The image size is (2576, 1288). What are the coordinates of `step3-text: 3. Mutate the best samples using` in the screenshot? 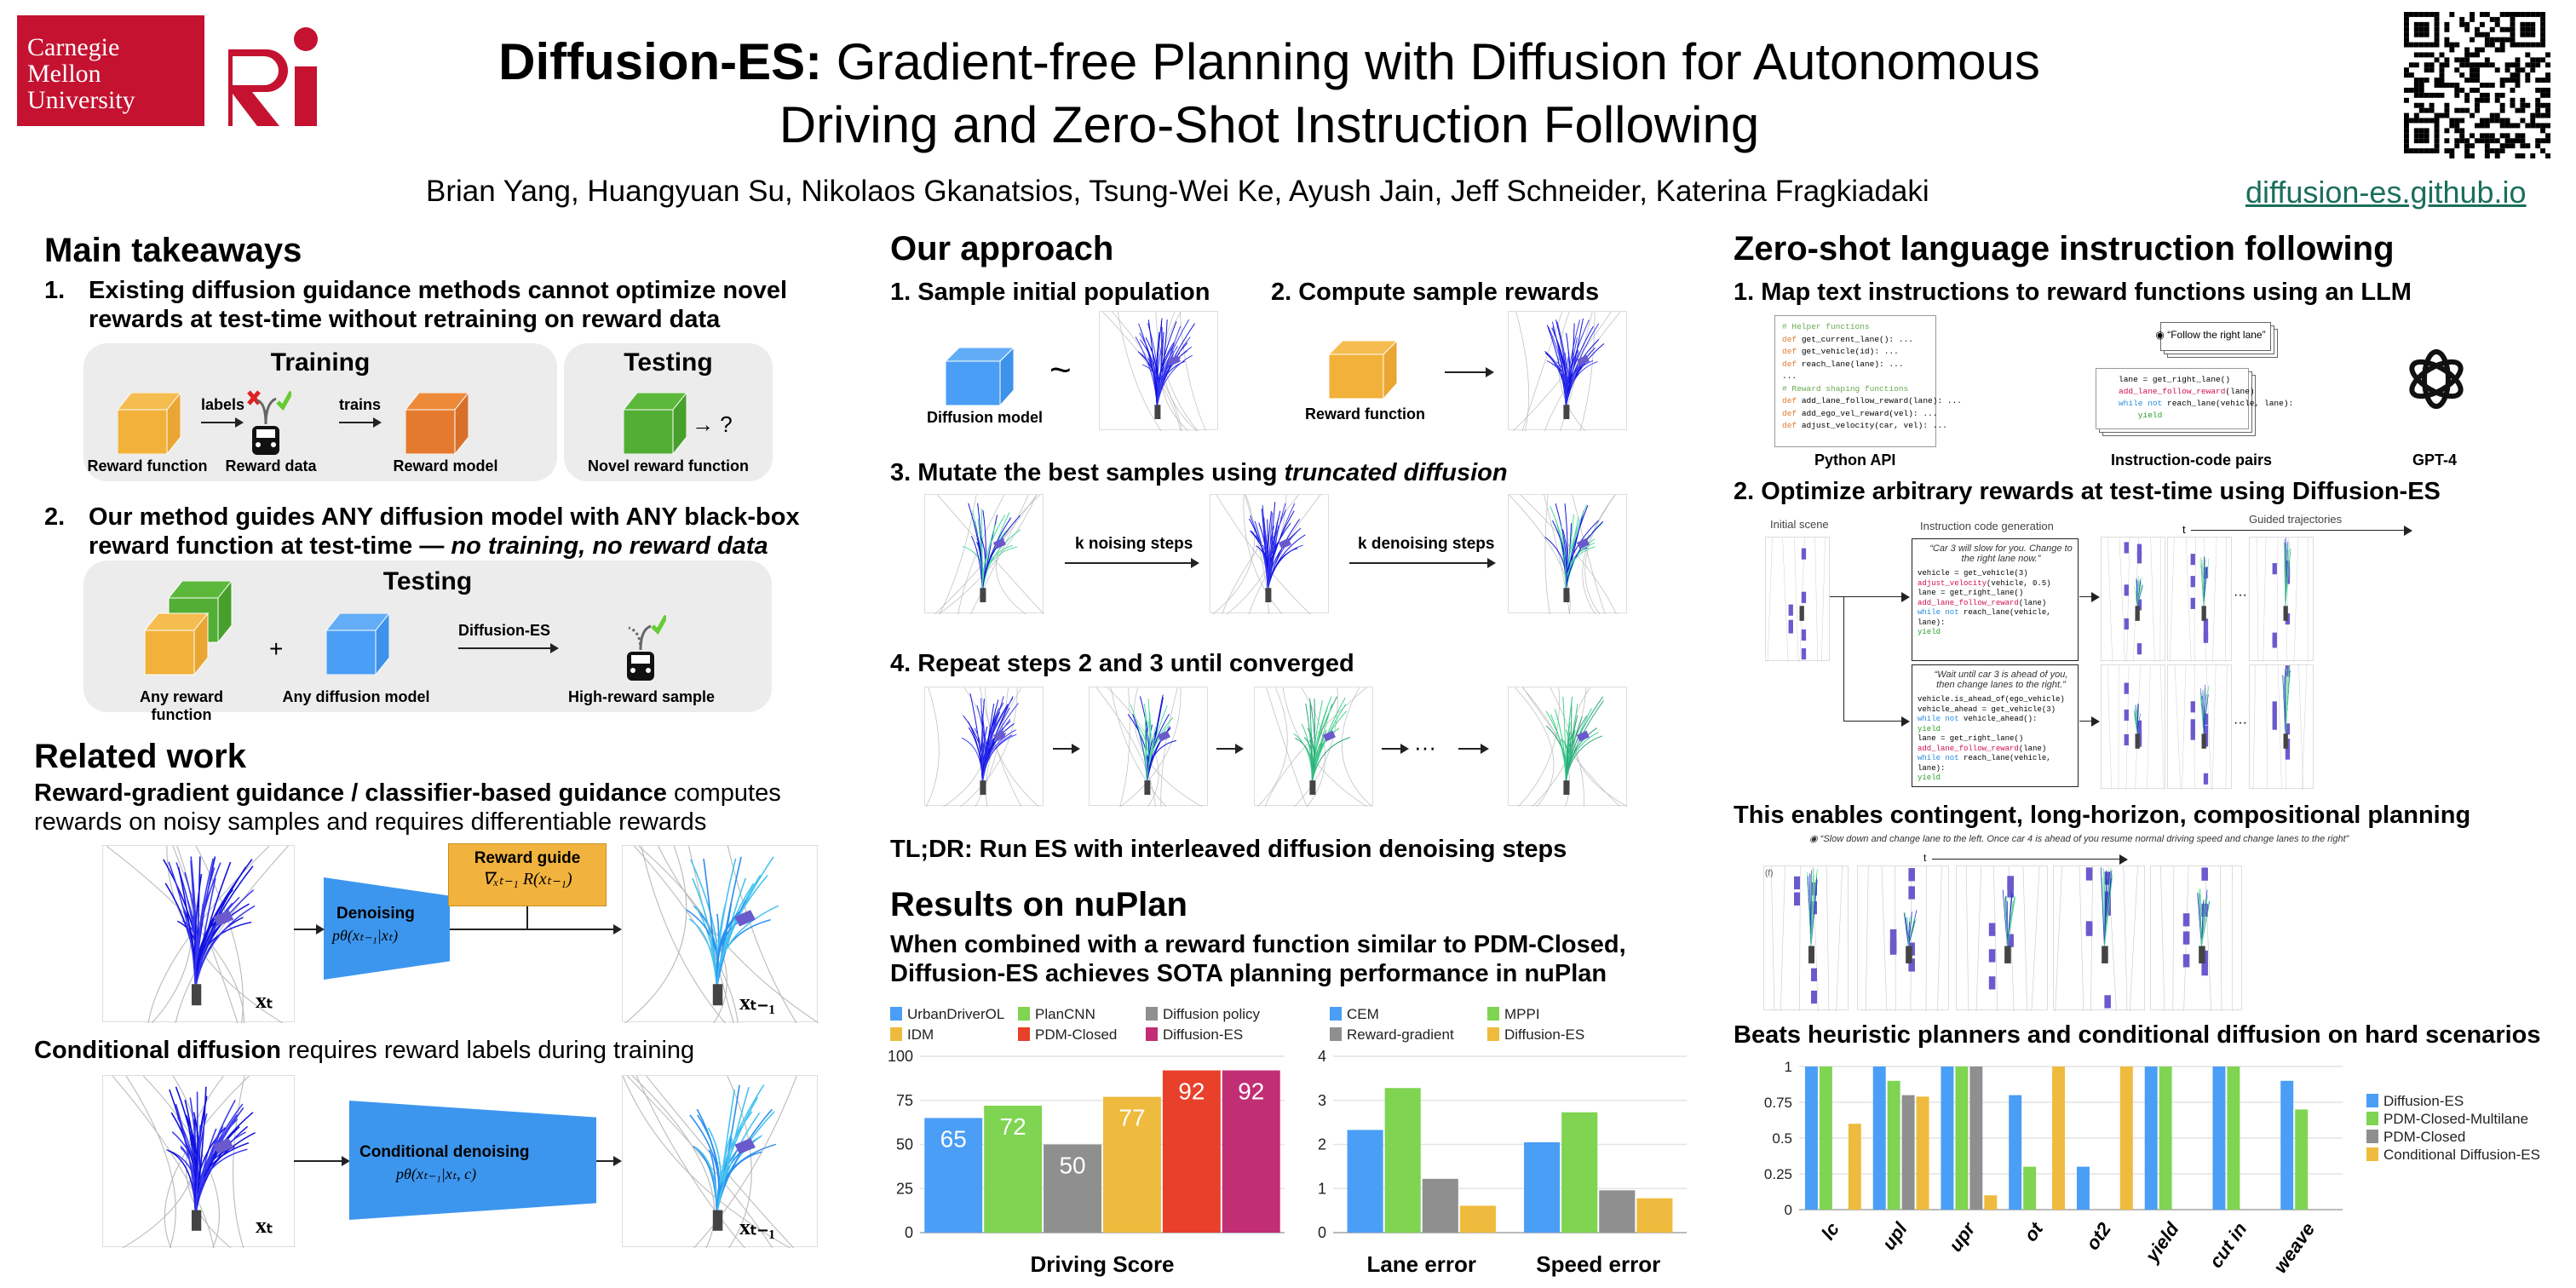 It's located at (1087, 473).